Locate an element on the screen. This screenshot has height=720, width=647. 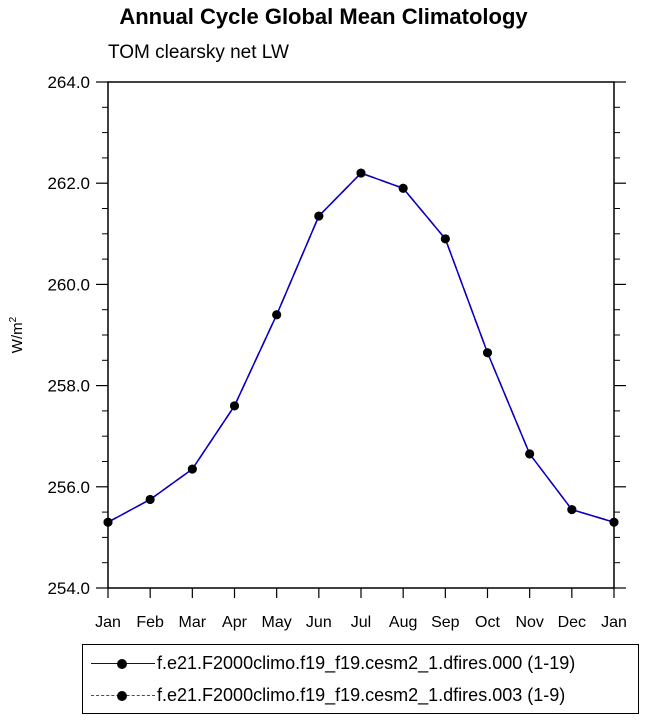
x-tick-label: Oct is located at coordinates (487, 622).